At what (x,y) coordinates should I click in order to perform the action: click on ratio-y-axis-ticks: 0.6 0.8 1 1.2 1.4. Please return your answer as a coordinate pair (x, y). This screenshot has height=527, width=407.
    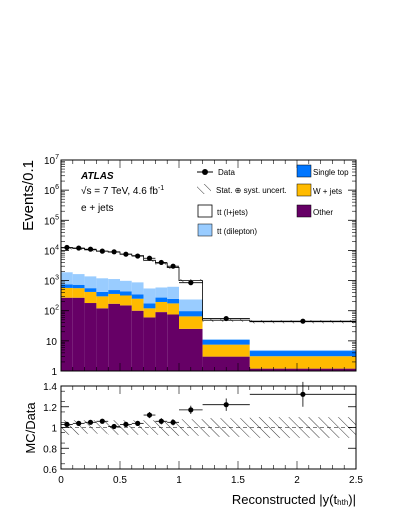
    Looking at the image, I should click on (199, 429).